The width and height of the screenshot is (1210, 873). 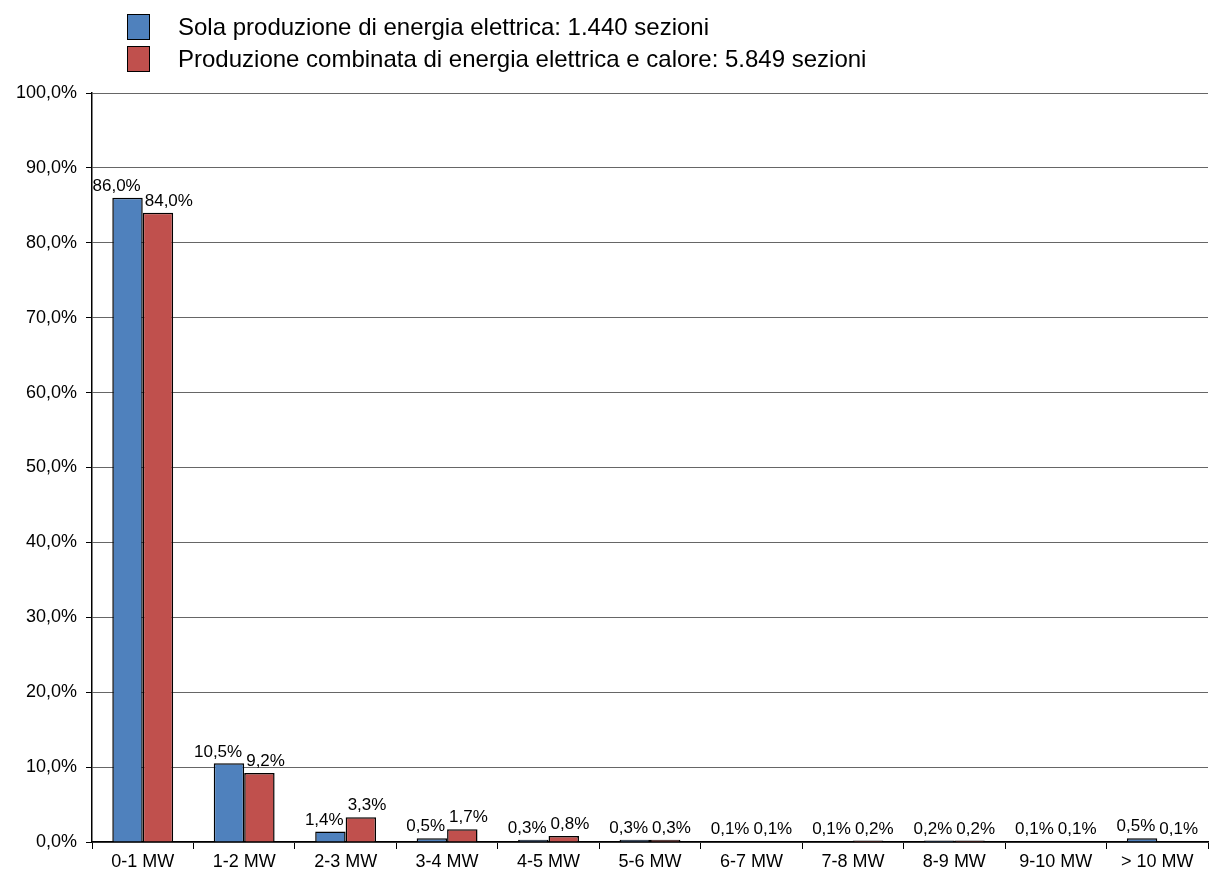 What do you see at coordinates (549, 860) in the screenshot?
I see `x-tick-label: 4-5 MW` at bounding box center [549, 860].